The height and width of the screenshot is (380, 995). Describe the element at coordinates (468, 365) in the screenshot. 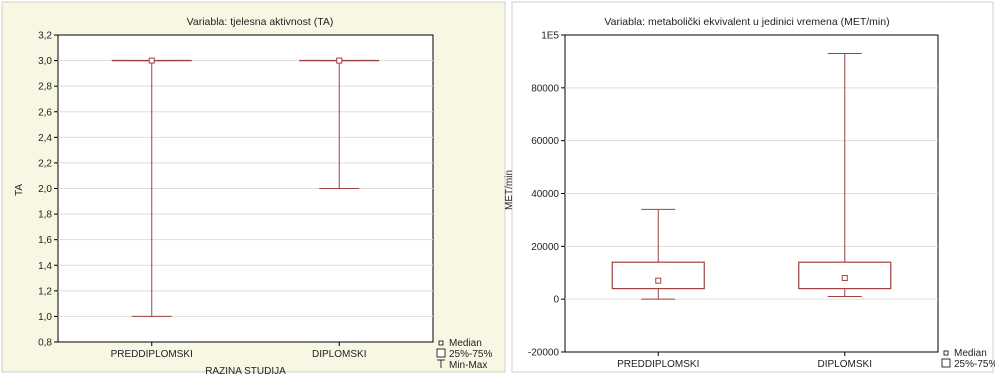

I see `legend-label: Min-Max` at that location.